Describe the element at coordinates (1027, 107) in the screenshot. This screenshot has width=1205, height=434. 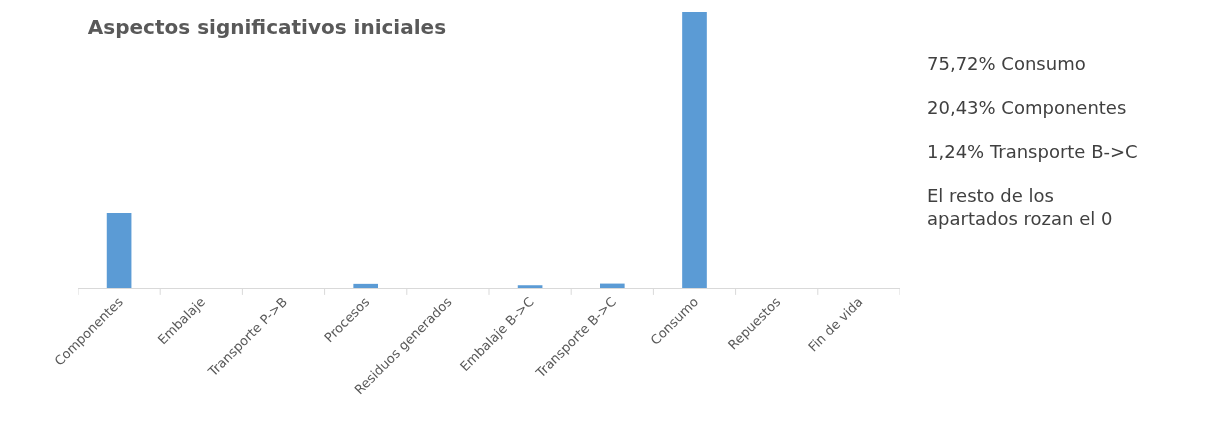
I see `text: 20,43% Componentes` at that location.